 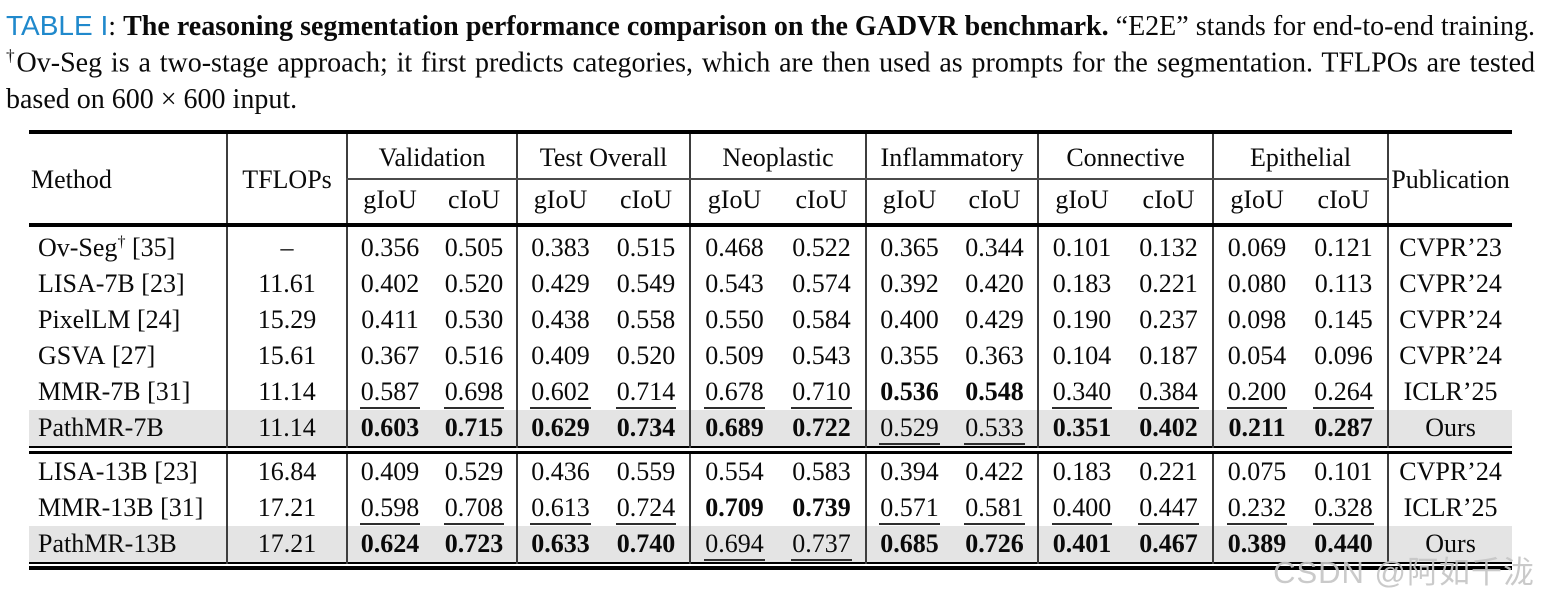 What do you see at coordinates (734, 472) in the screenshot?
I see `metric-value: 0.554` at bounding box center [734, 472].